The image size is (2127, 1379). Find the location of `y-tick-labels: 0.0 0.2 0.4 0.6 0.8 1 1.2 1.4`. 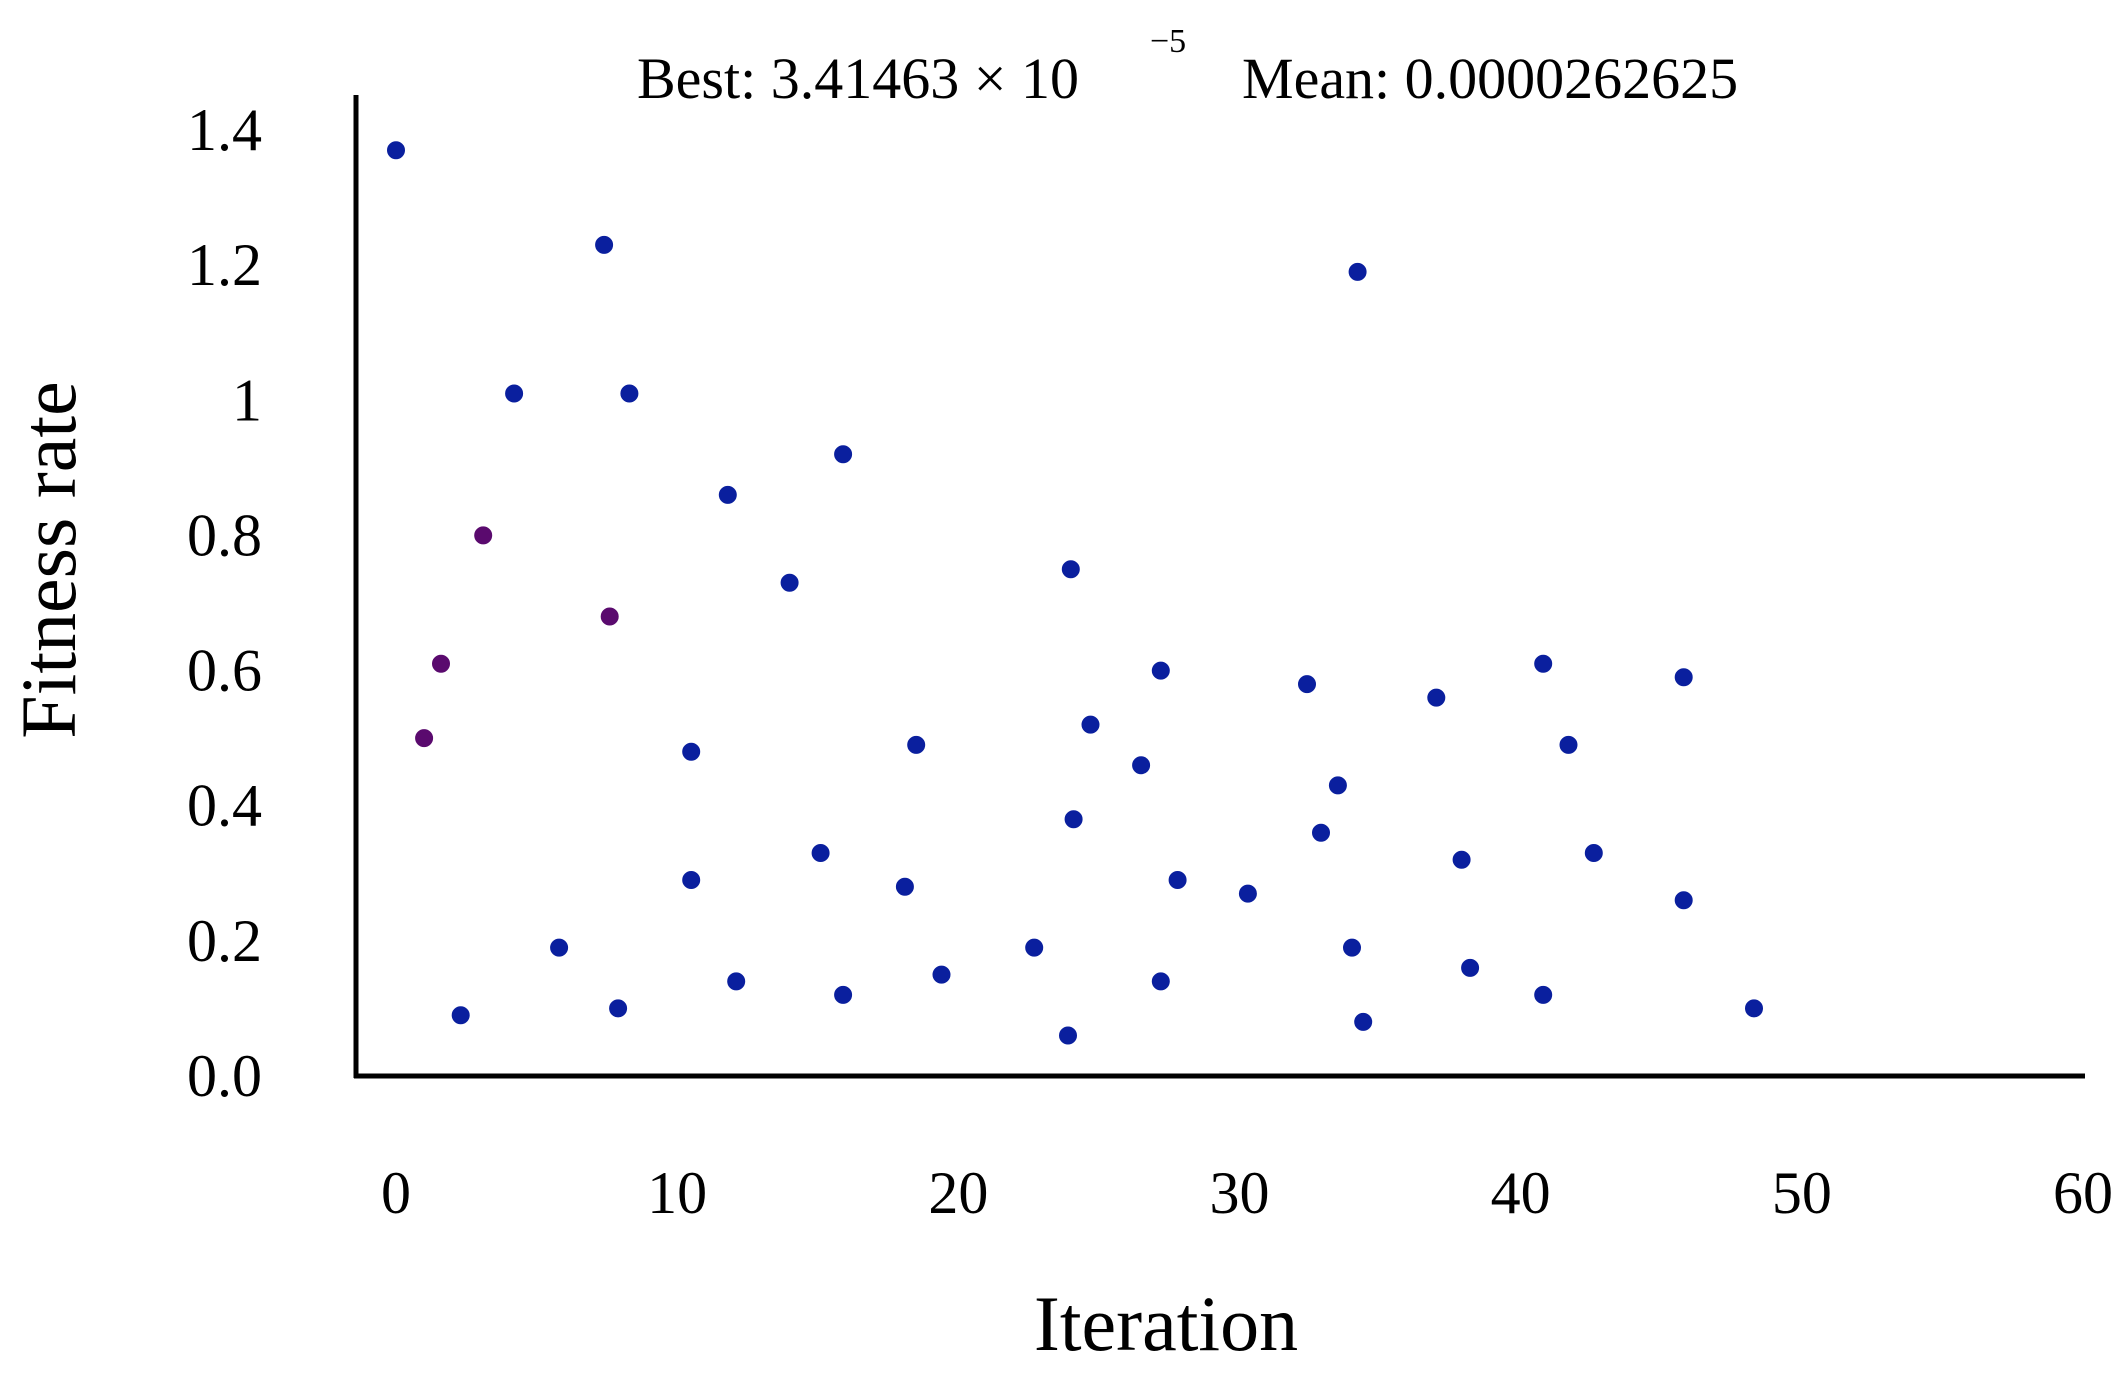

y-tick-labels: 0.0 0.2 0.4 0.6 0.8 1 1.2 1.4 is located at coordinates (224, 603).